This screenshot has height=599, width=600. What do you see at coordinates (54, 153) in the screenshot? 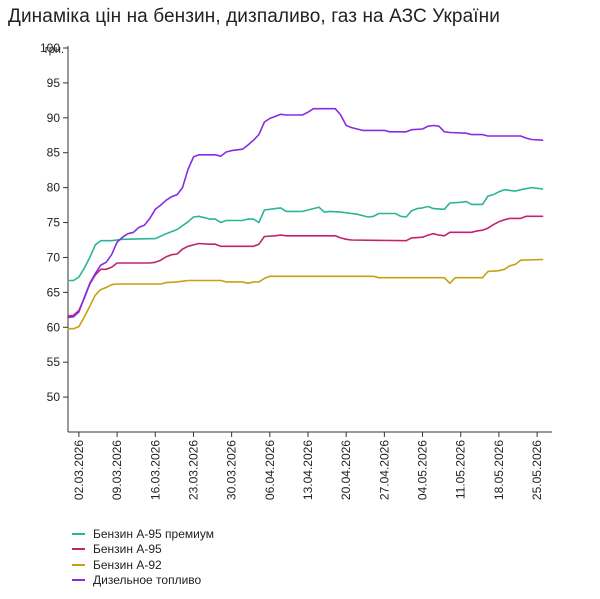
I see `y-tick-label: 85` at bounding box center [54, 153].